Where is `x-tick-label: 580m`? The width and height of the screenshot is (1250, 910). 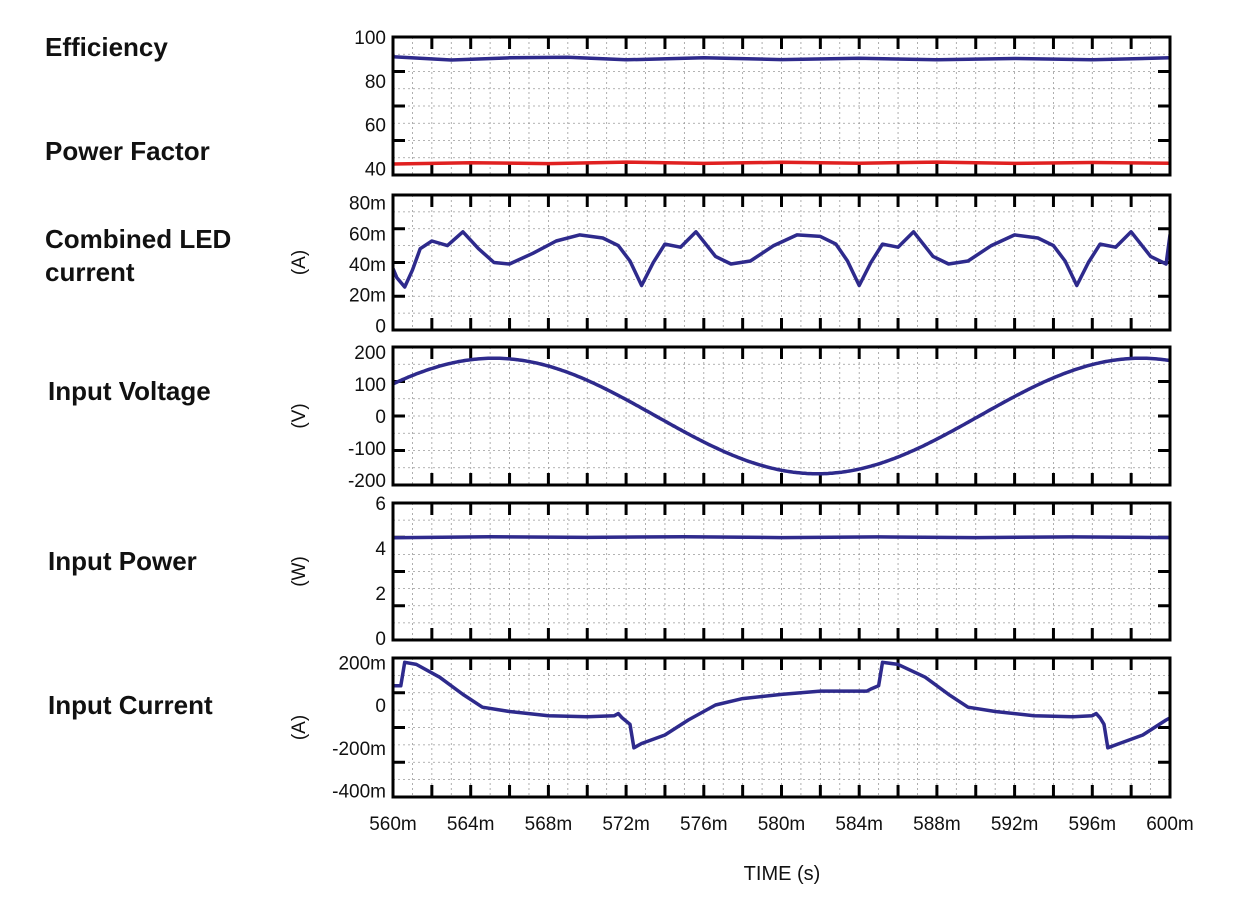 x-tick-label: 580m is located at coordinates (782, 824).